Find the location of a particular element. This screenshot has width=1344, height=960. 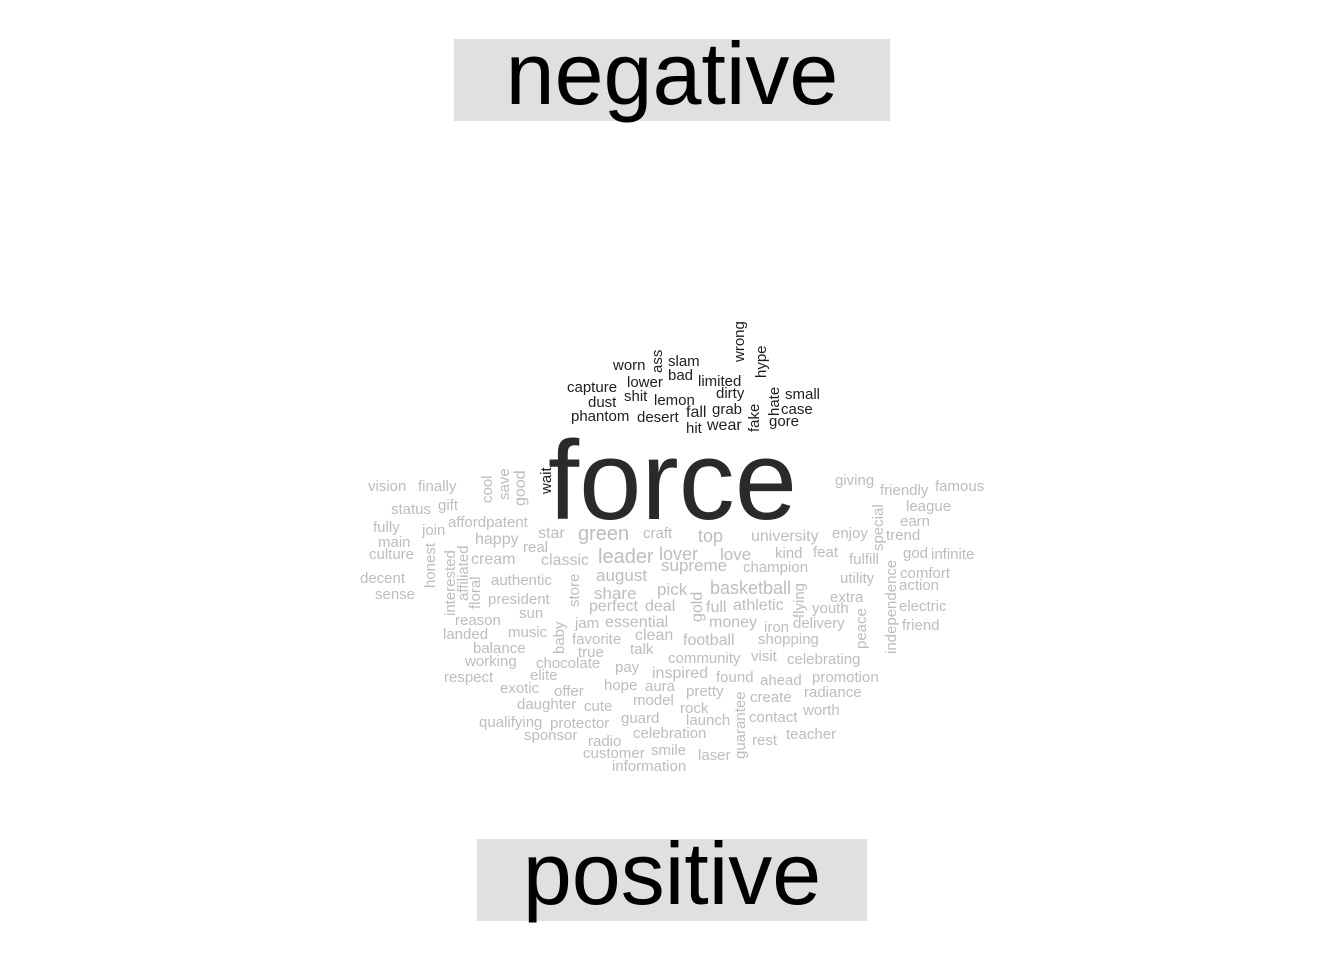

cloud-word-enjoy: enjoy is located at coordinates (850, 533).